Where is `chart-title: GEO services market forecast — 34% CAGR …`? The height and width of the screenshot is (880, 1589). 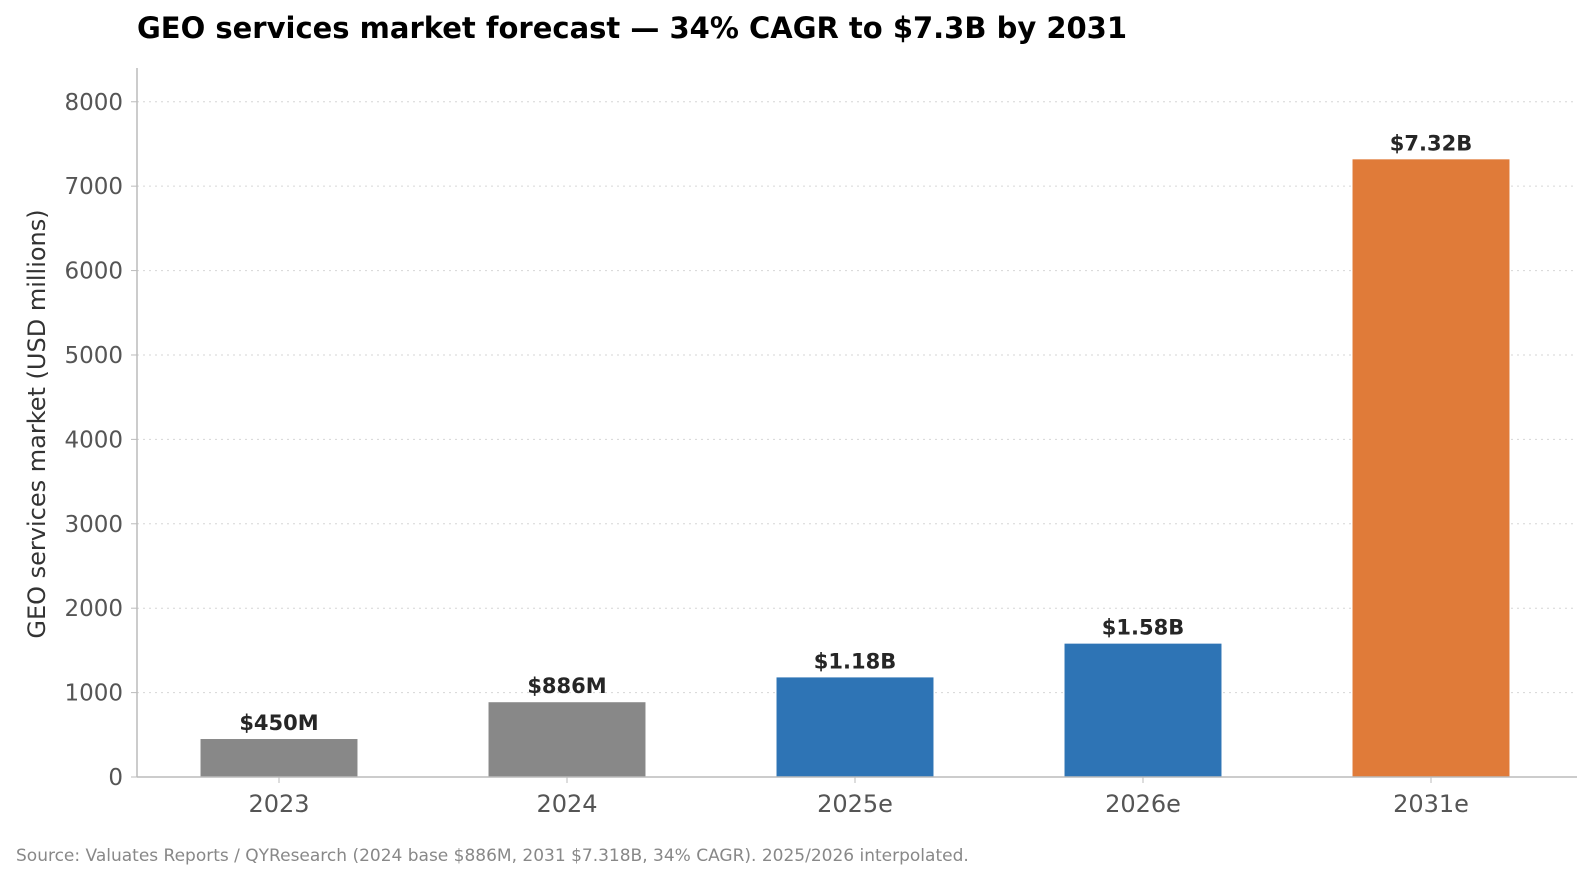
chart-title: GEO services market forecast — 34% CAGR … is located at coordinates (632, 28).